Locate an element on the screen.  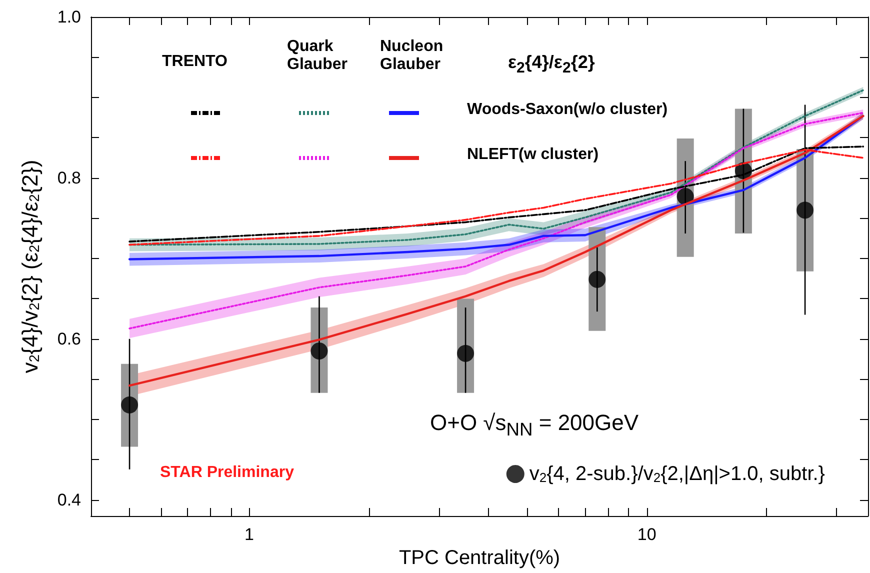
annotation: ε$_{2}${4}/ε$_{2}${2} is located at coordinates (551, 64).